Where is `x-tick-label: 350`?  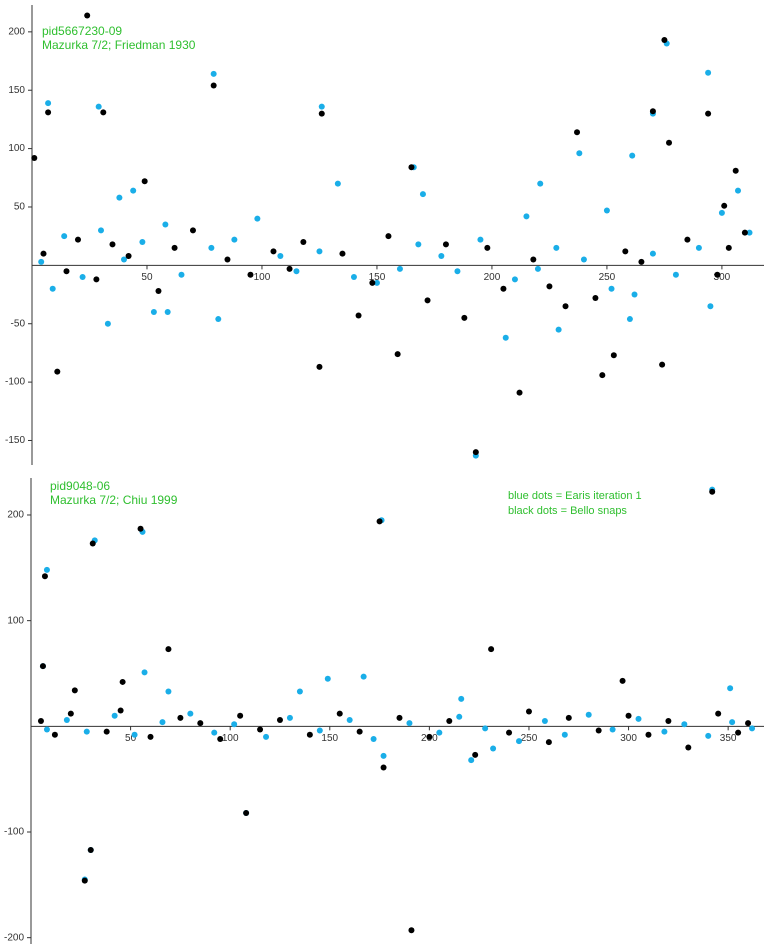 x-tick-label: 350 is located at coordinates (728, 738).